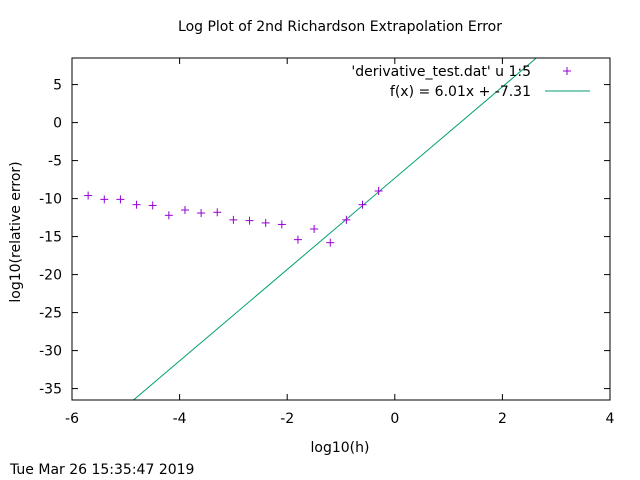 This screenshot has height=480, width=640. What do you see at coordinates (502, 419) in the screenshot?
I see `x-tick-label: 2` at bounding box center [502, 419].